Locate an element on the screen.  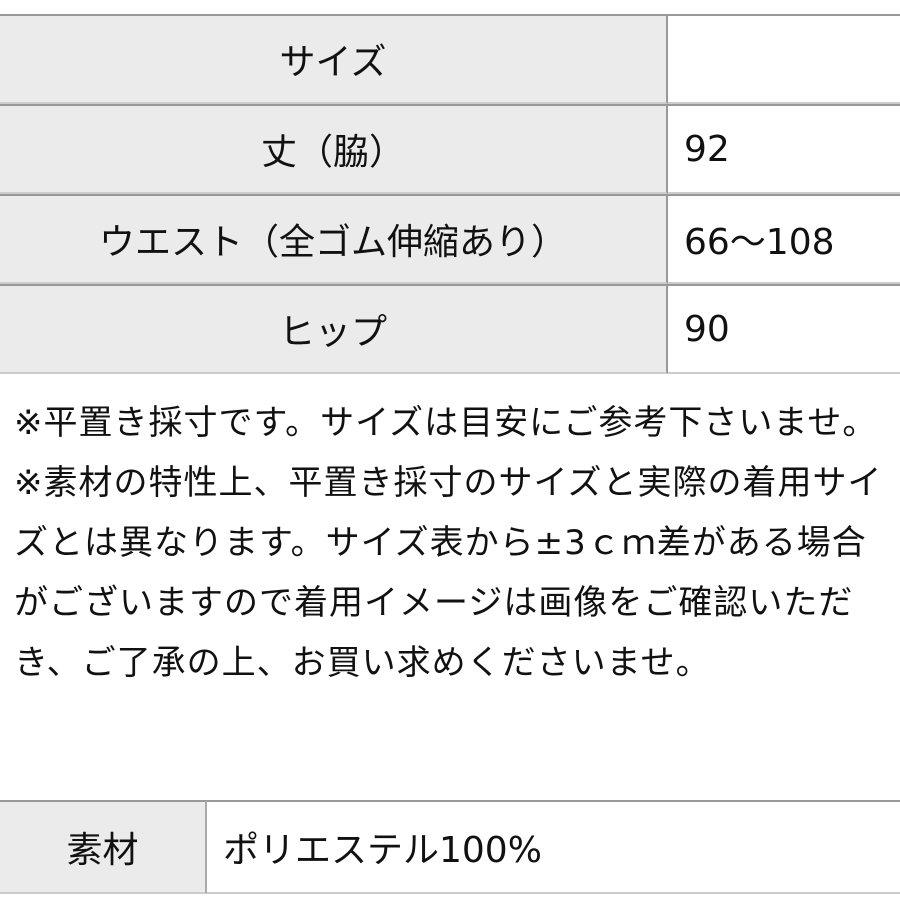
row-label: ウエスト（全ゴム伸縮あり） is located at coordinates (334, 239).